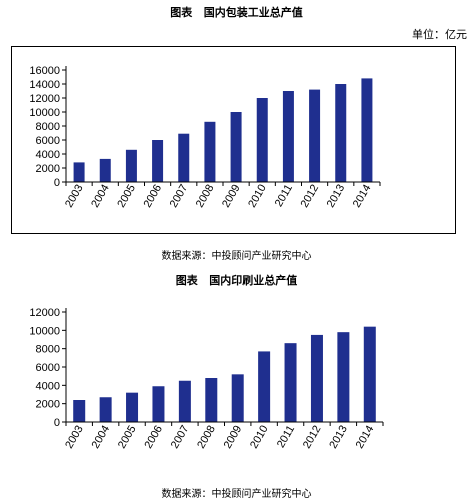  What do you see at coordinates (286, 437) in the screenshot?
I see `x-tick-label: 2011` at bounding box center [286, 437].